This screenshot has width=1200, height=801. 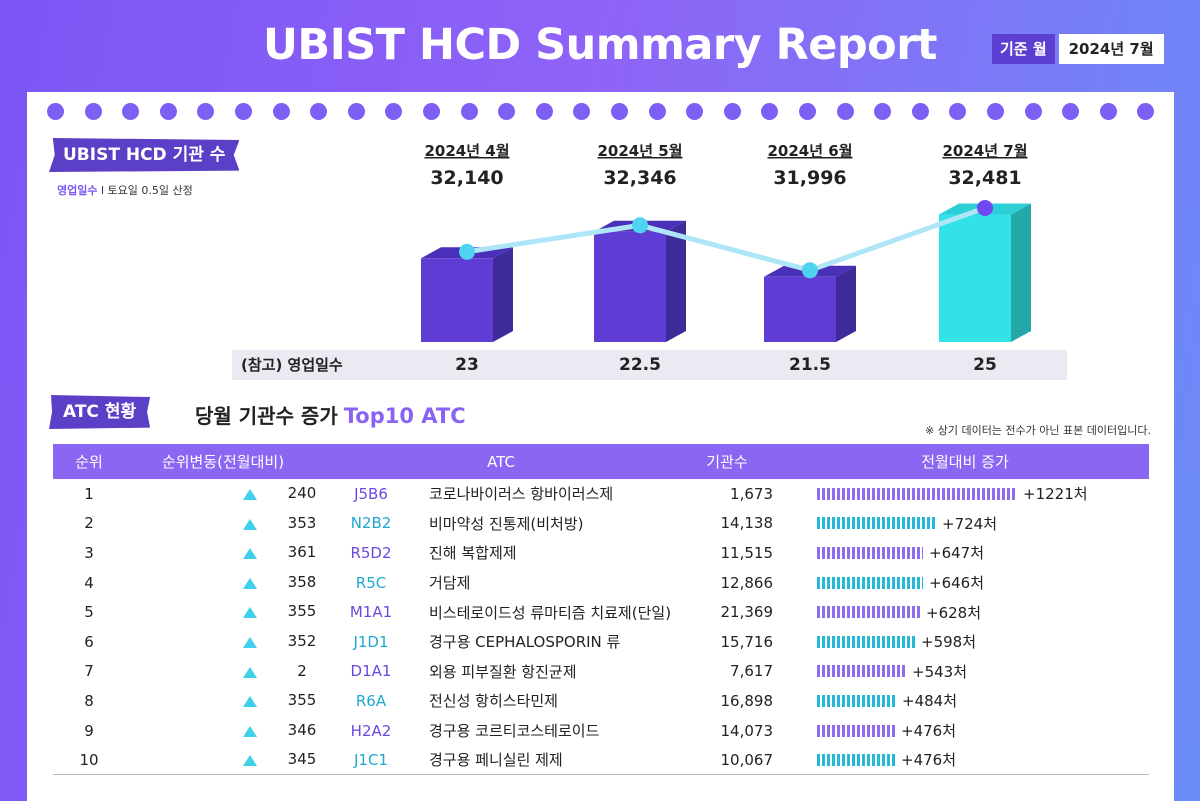 What do you see at coordinates (639, 178) in the screenshot?
I see `month-value: 32,346` at bounding box center [639, 178].